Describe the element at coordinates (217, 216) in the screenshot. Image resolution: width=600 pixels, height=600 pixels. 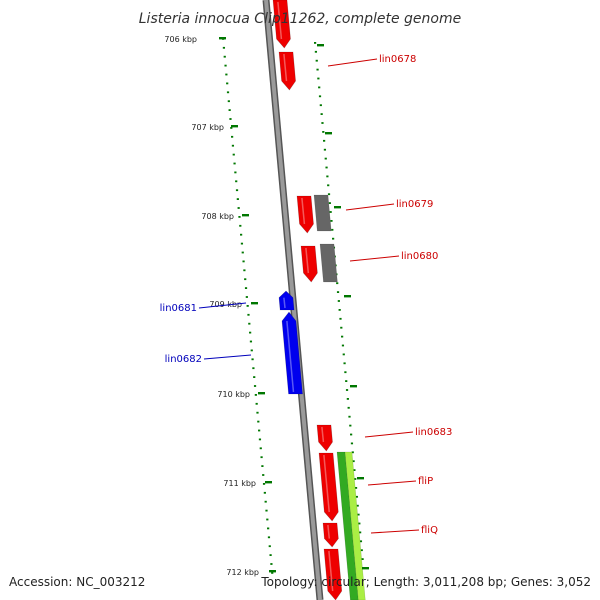
I see `tick-label: 708 kbp` at that location.